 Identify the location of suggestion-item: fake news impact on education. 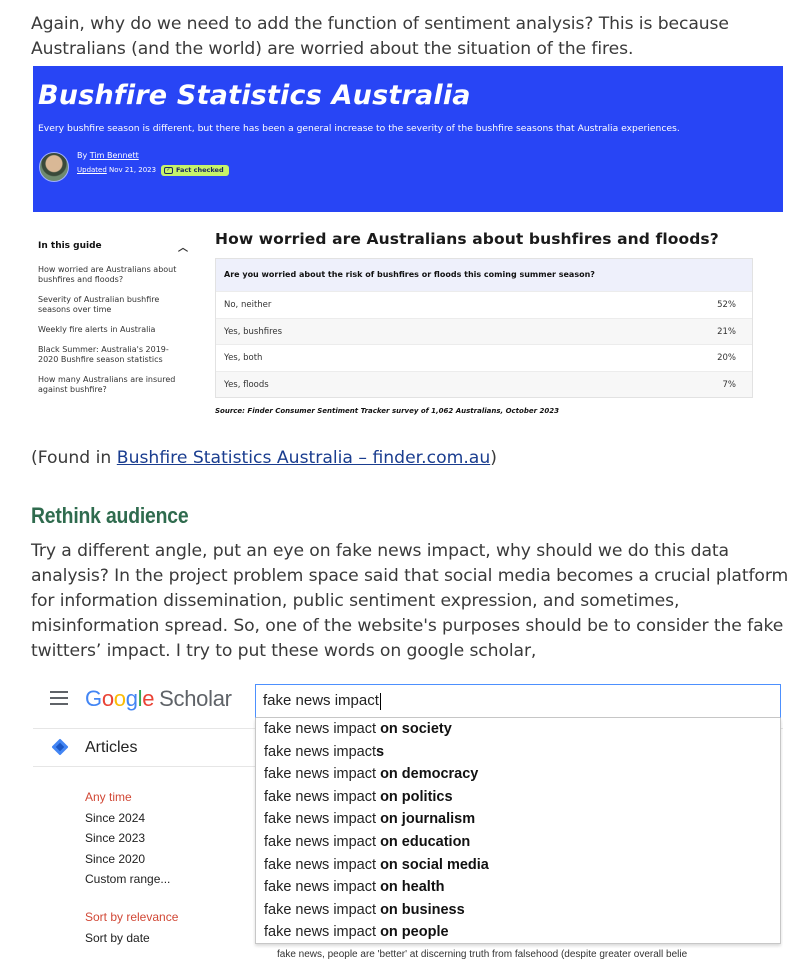
(518, 842).